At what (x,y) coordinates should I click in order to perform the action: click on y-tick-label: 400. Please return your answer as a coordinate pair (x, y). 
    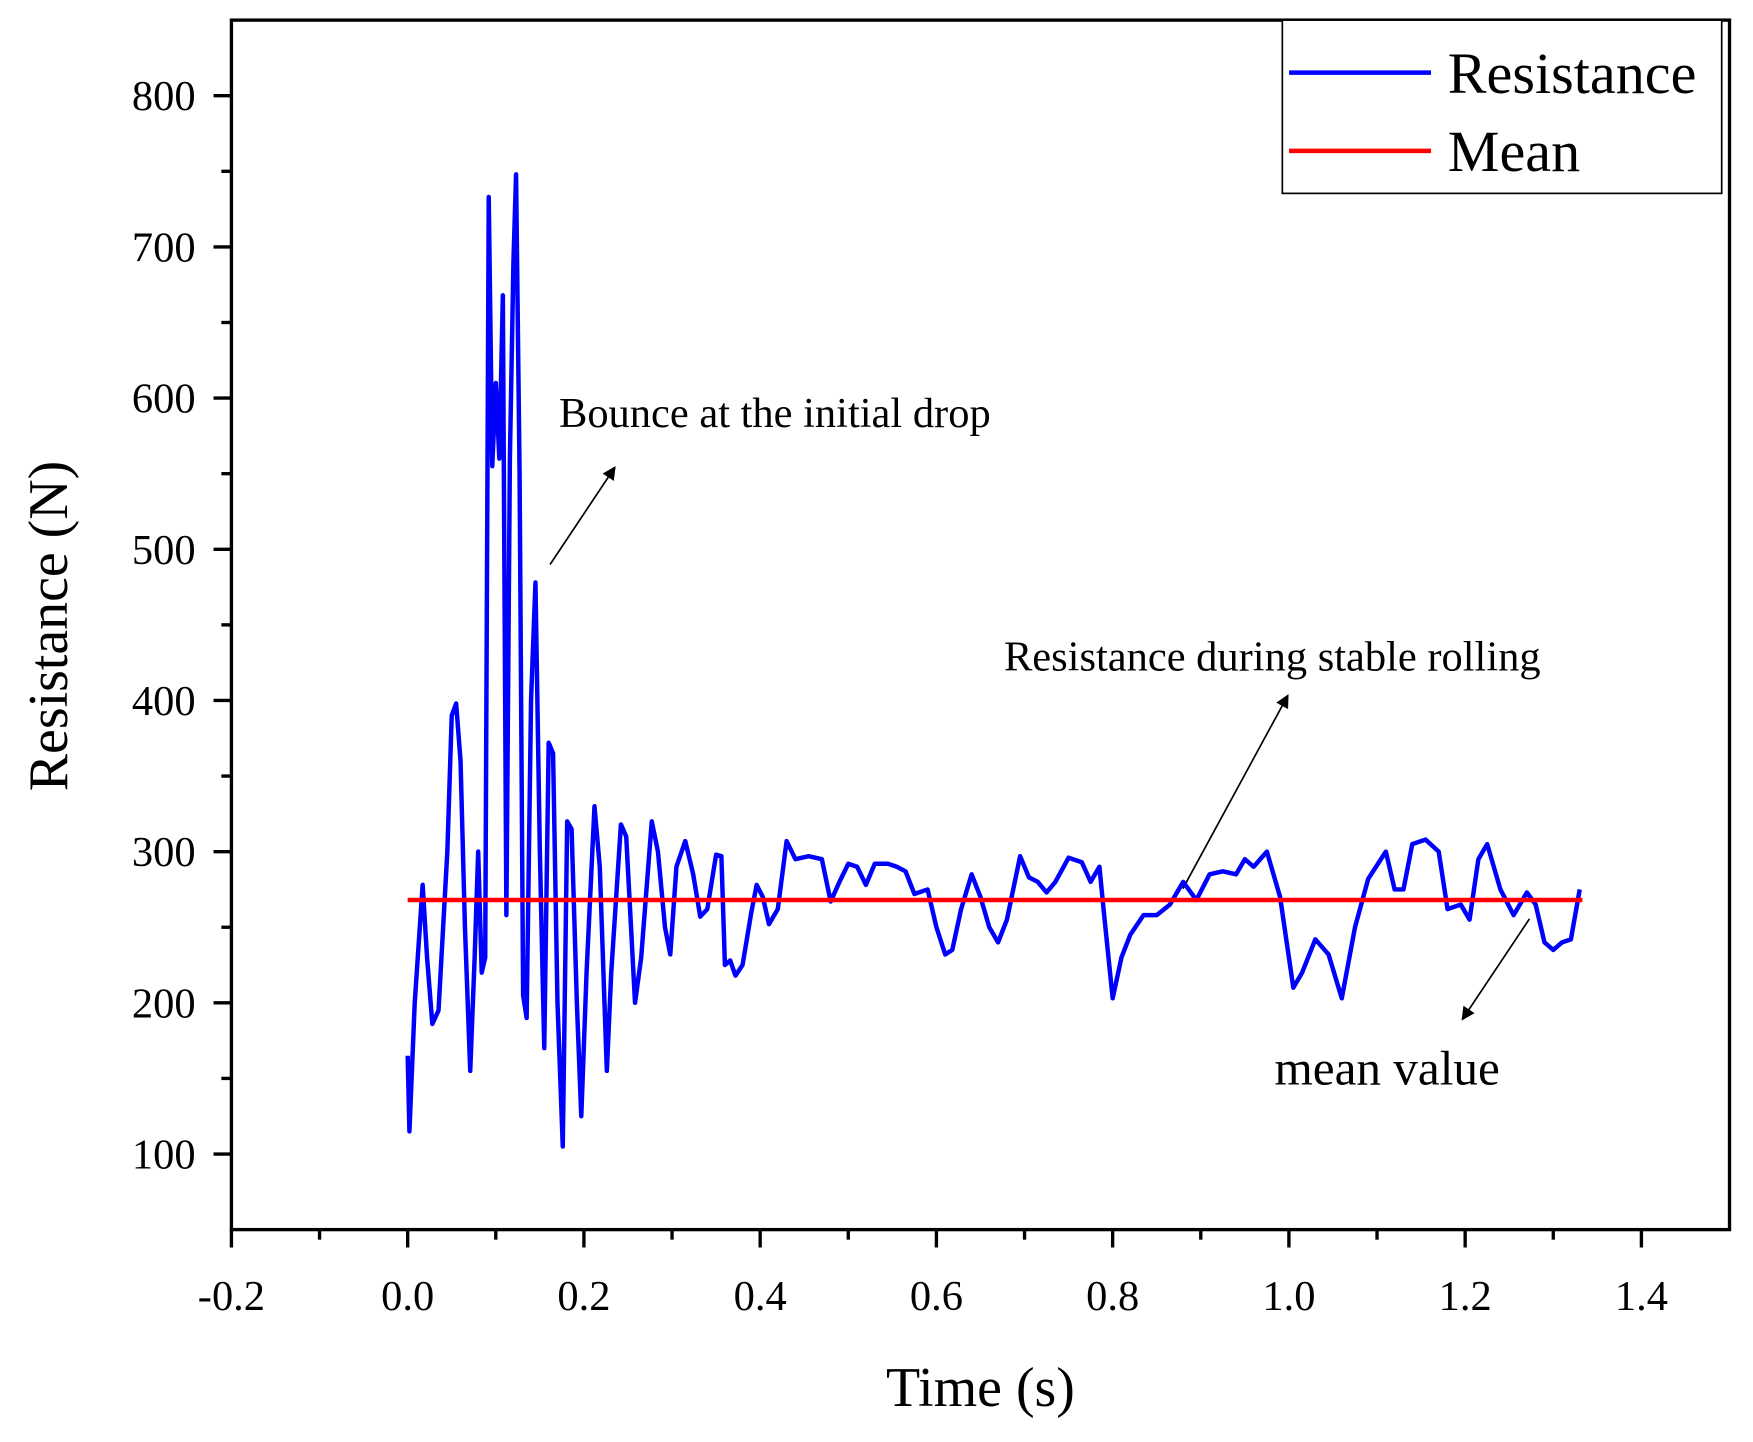
    Looking at the image, I should click on (164, 701).